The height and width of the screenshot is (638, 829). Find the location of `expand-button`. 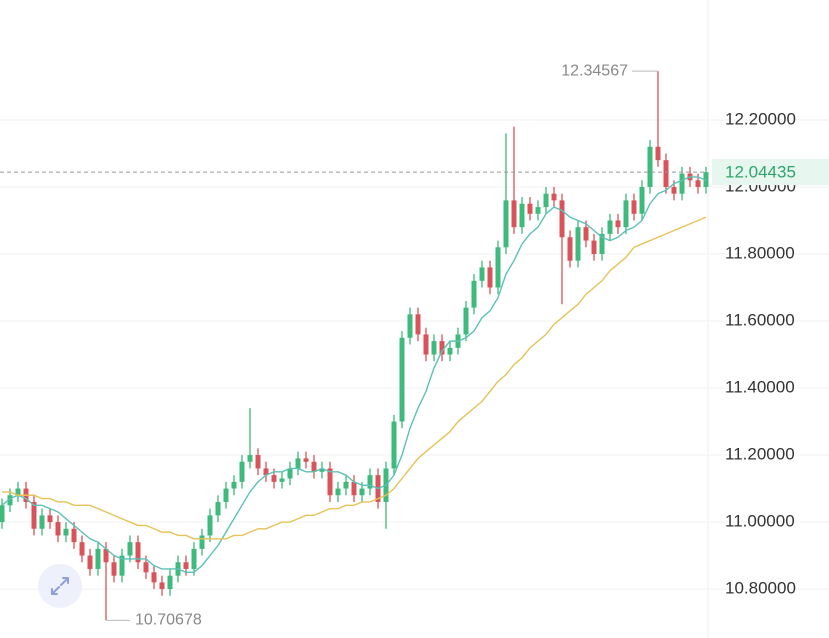

expand-button is located at coordinates (60, 586).